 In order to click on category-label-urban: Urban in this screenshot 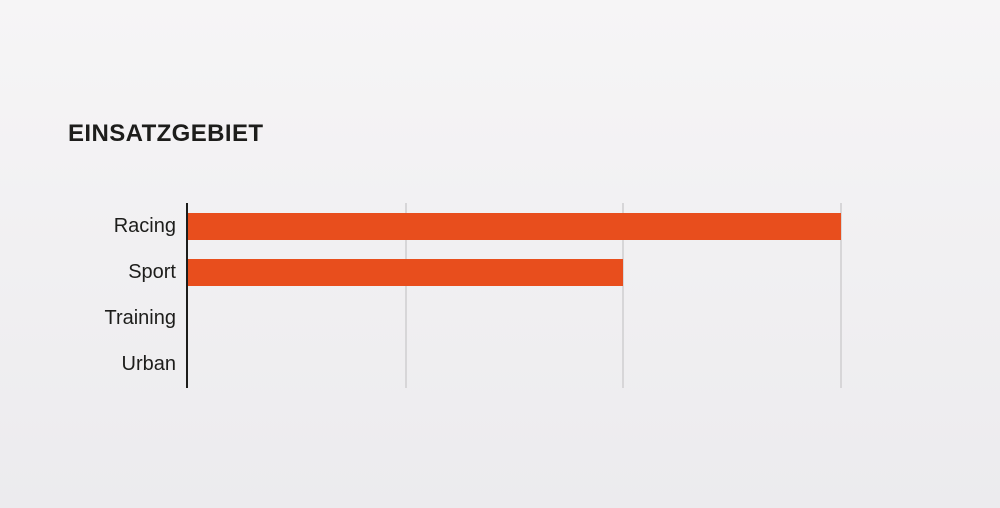, I will do `click(148, 364)`.